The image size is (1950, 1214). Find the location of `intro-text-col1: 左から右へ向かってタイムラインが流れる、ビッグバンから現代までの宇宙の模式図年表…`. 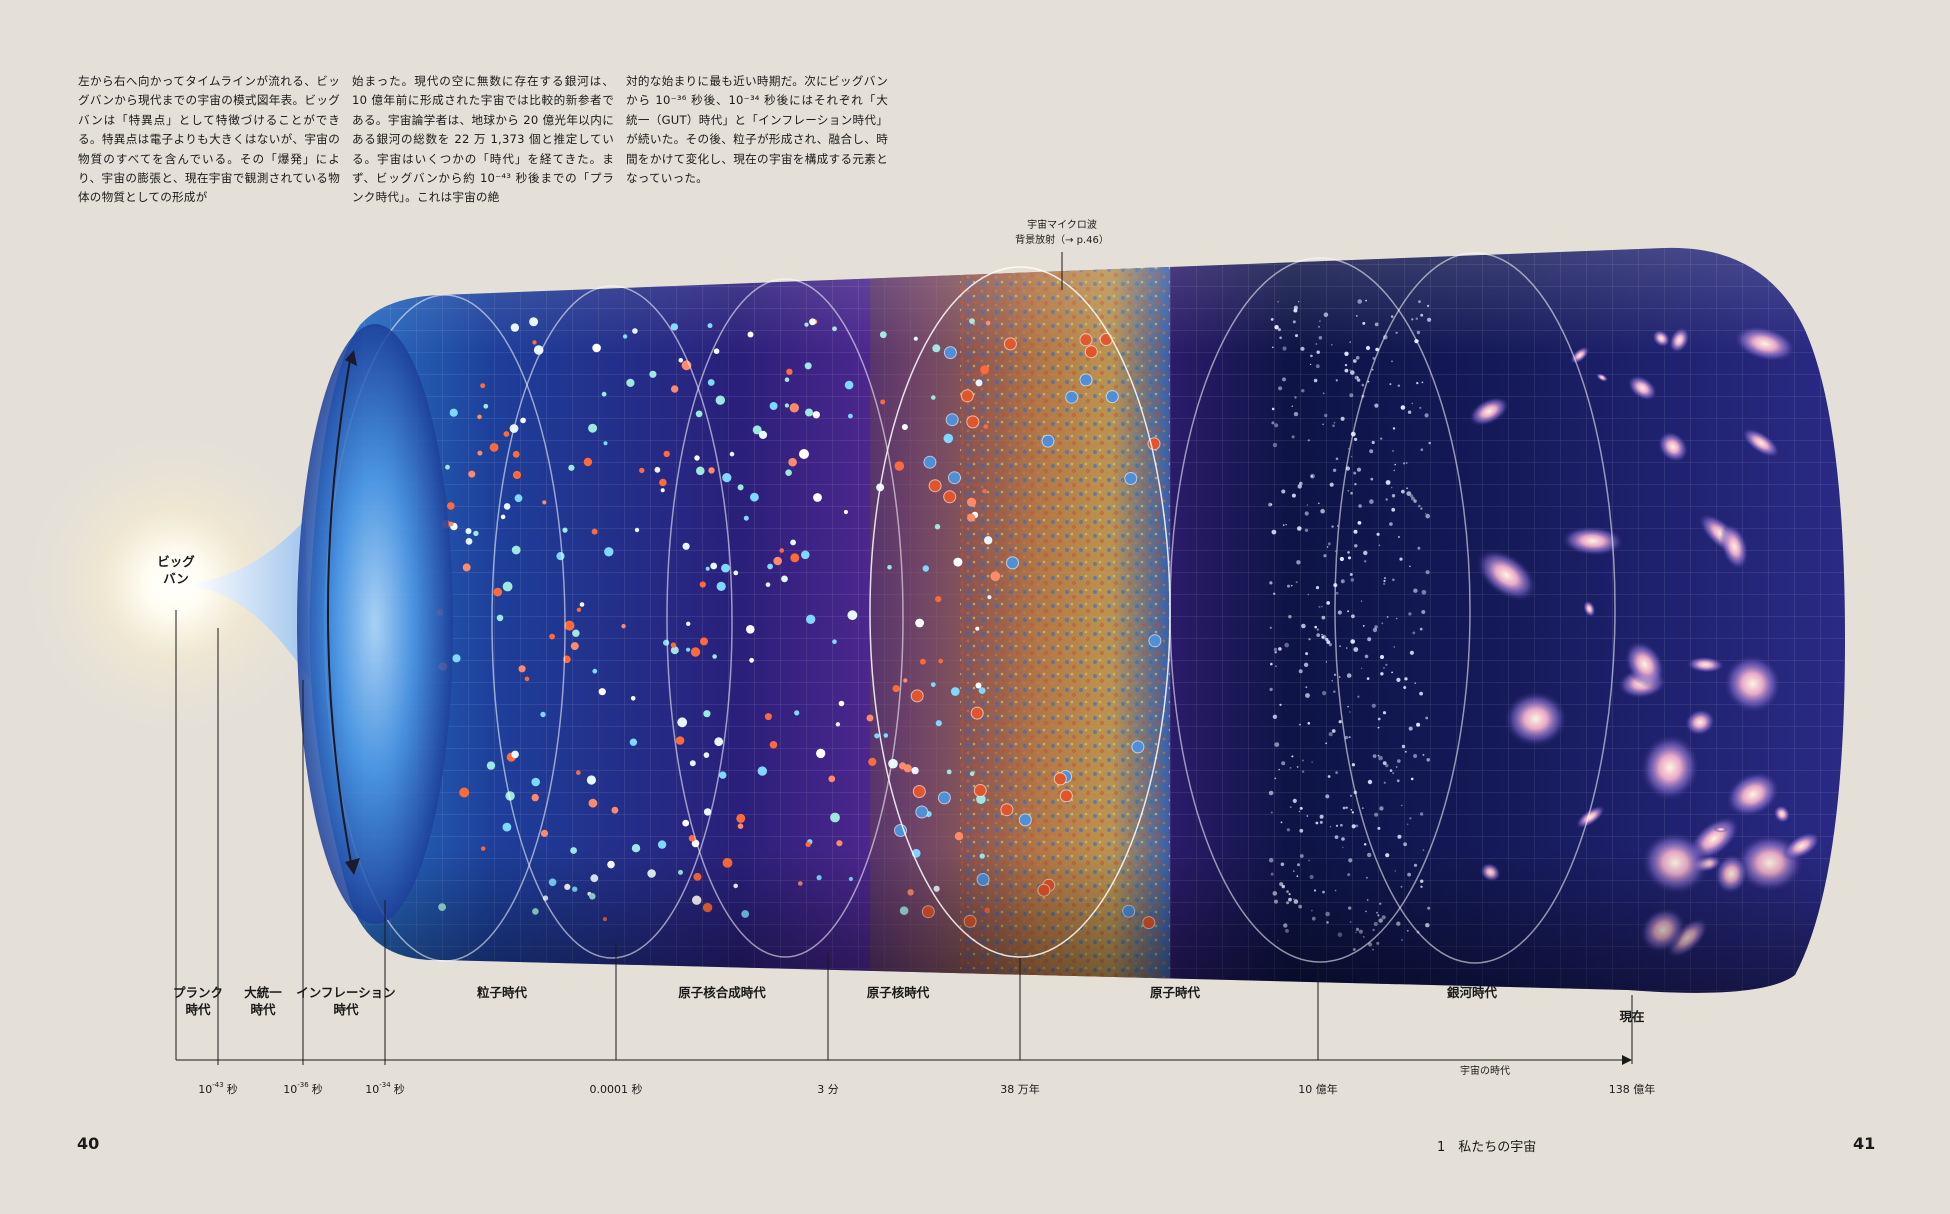

intro-text-col1: 左から右へ向かってタイムラインが流れる、ビッグバンから現代までの宇宙の模式図年表… is located at coordinates (209, 139).